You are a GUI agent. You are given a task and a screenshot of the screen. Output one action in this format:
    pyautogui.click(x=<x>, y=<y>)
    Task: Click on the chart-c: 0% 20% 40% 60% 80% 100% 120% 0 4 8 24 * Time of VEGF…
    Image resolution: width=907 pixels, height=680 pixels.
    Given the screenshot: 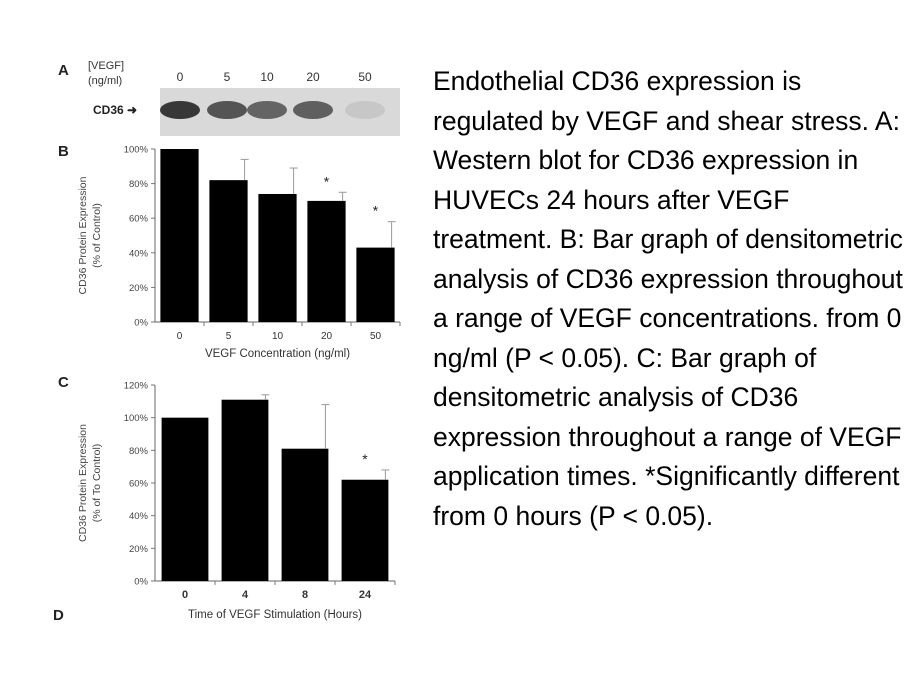 What is the action you would take?
    pyautogui.click(x=236, y=501)
    